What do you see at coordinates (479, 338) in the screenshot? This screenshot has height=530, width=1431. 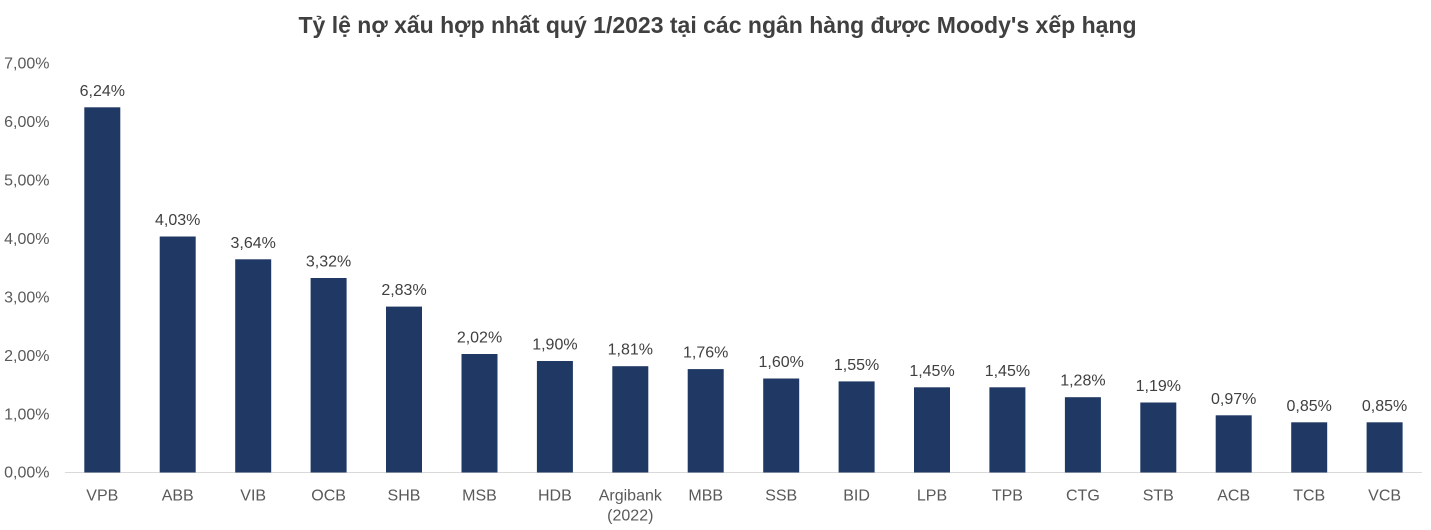 I see `svg-text: 2,02%` at bounding box center [479, 338].